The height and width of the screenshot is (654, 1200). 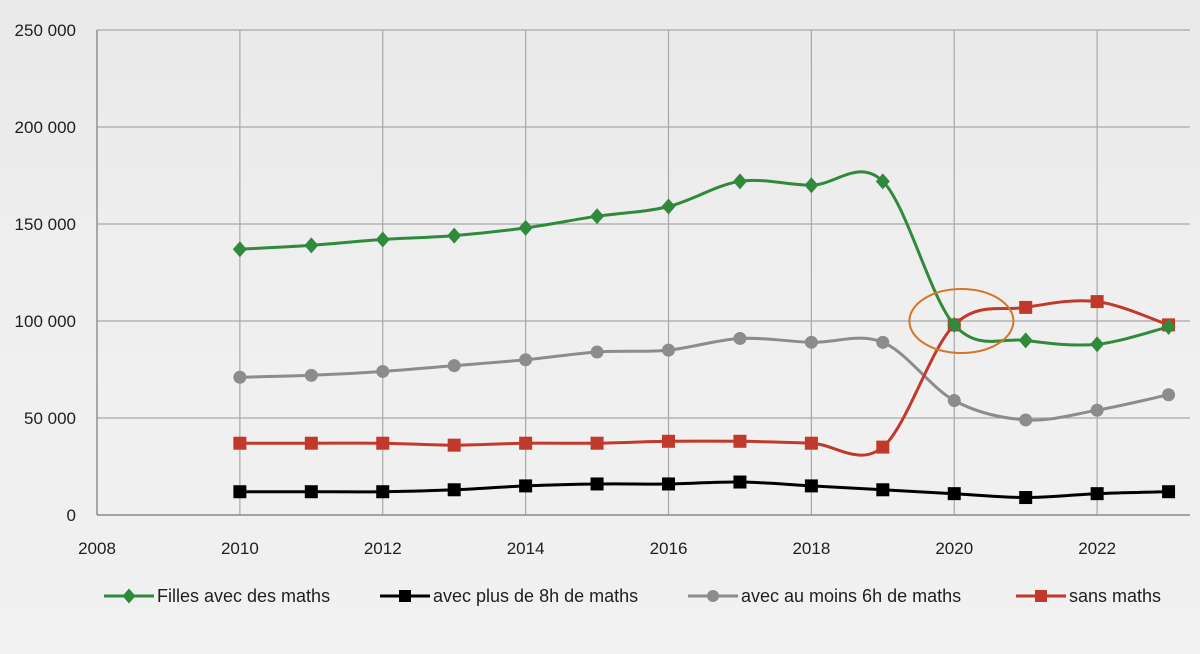 What do you see at coordinates (383, 548) in the screenshot?
I see `x-tick-label: 2012` at bounding box center [383, 548].